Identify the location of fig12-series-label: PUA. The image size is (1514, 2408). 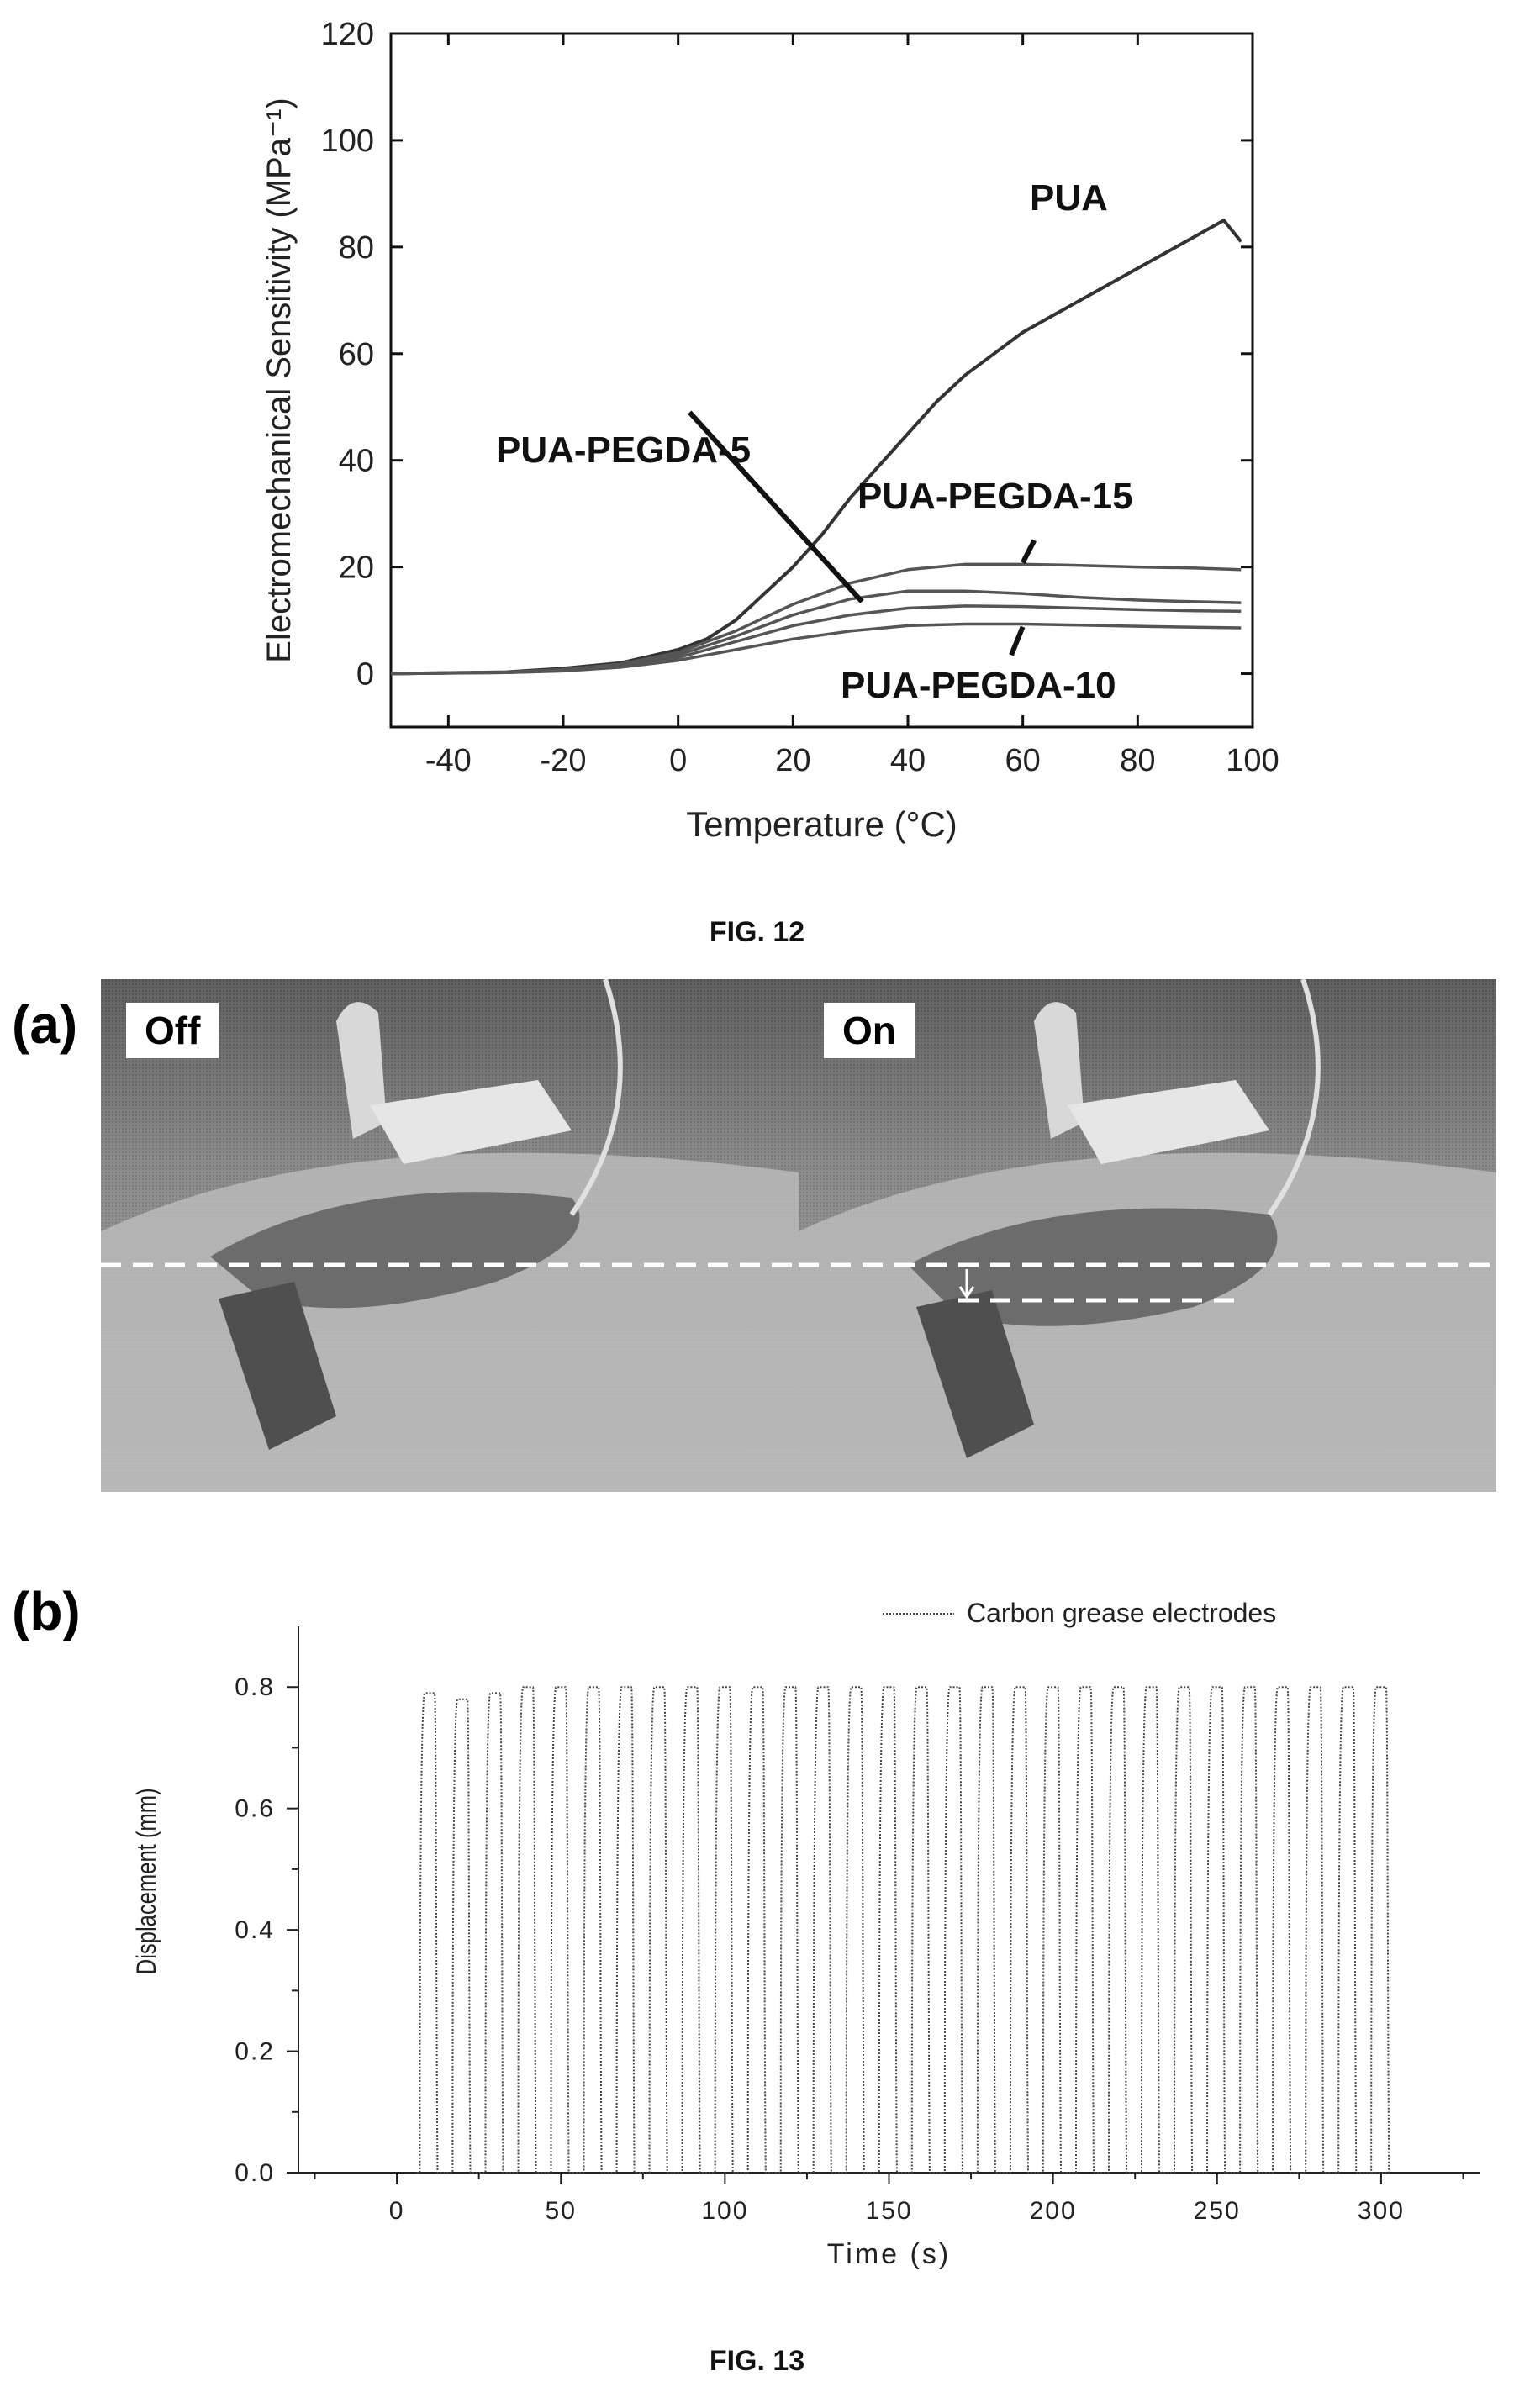
(1069, 198).